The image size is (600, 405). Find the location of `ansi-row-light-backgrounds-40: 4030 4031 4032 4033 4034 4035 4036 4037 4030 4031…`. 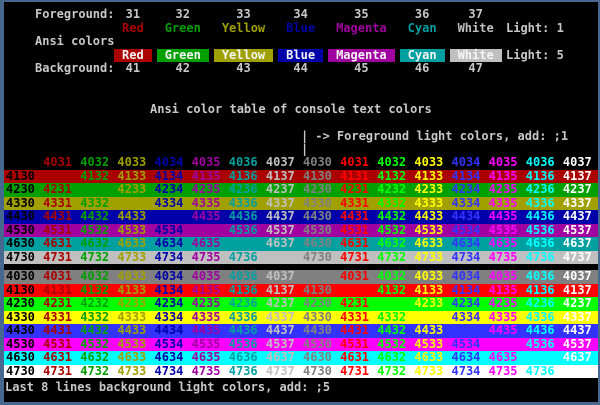

ansi-row-light-backgrounds-40: 4030 4031 4032 4033 4034 4035 4036 4037 4030 4031… is located at coordinates (301, 277).